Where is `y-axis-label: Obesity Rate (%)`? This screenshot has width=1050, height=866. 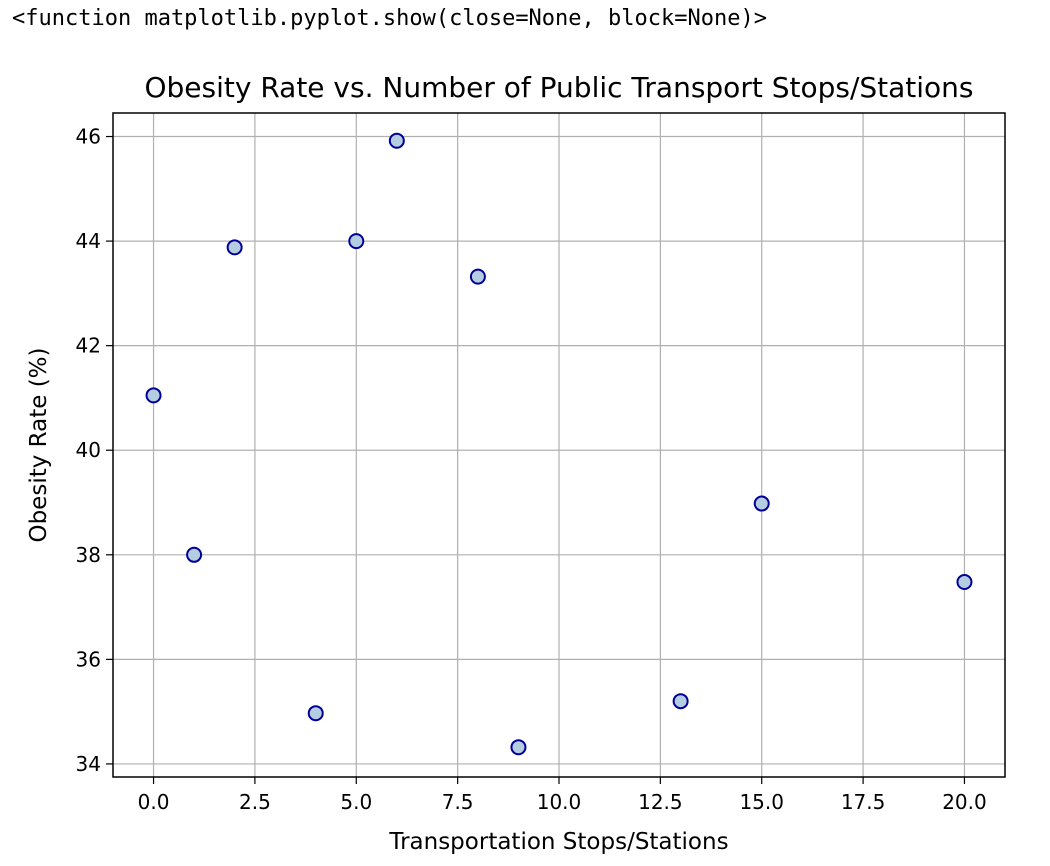 y-axis-label: Obesity Rate (%) is located at coordinates (39, 444).